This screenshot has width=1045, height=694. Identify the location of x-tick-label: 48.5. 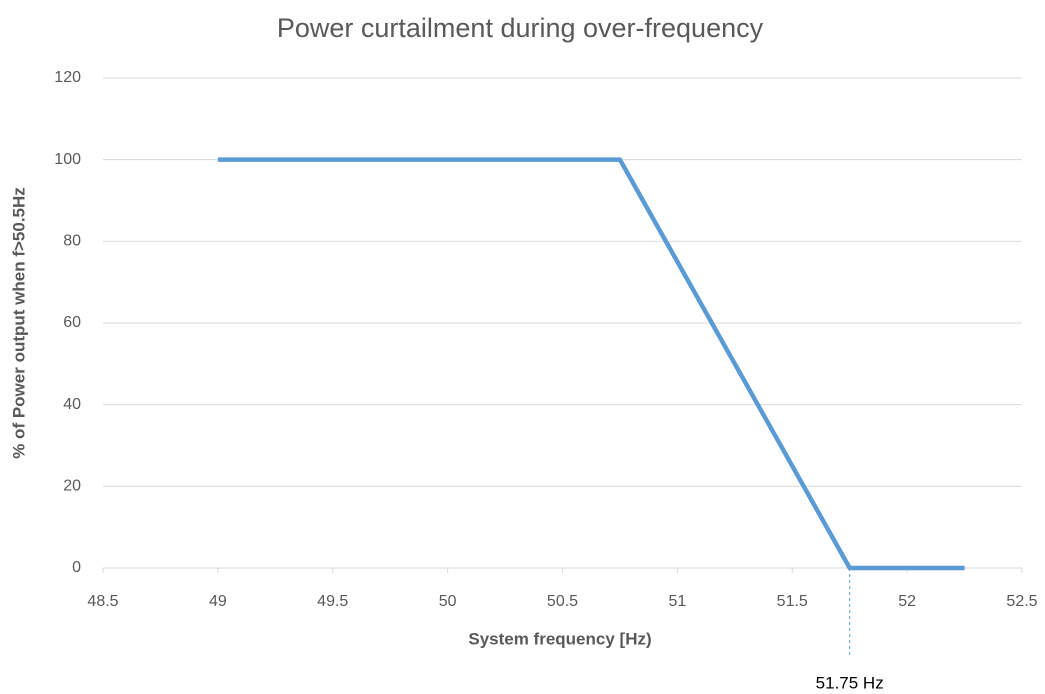
(102, 601).